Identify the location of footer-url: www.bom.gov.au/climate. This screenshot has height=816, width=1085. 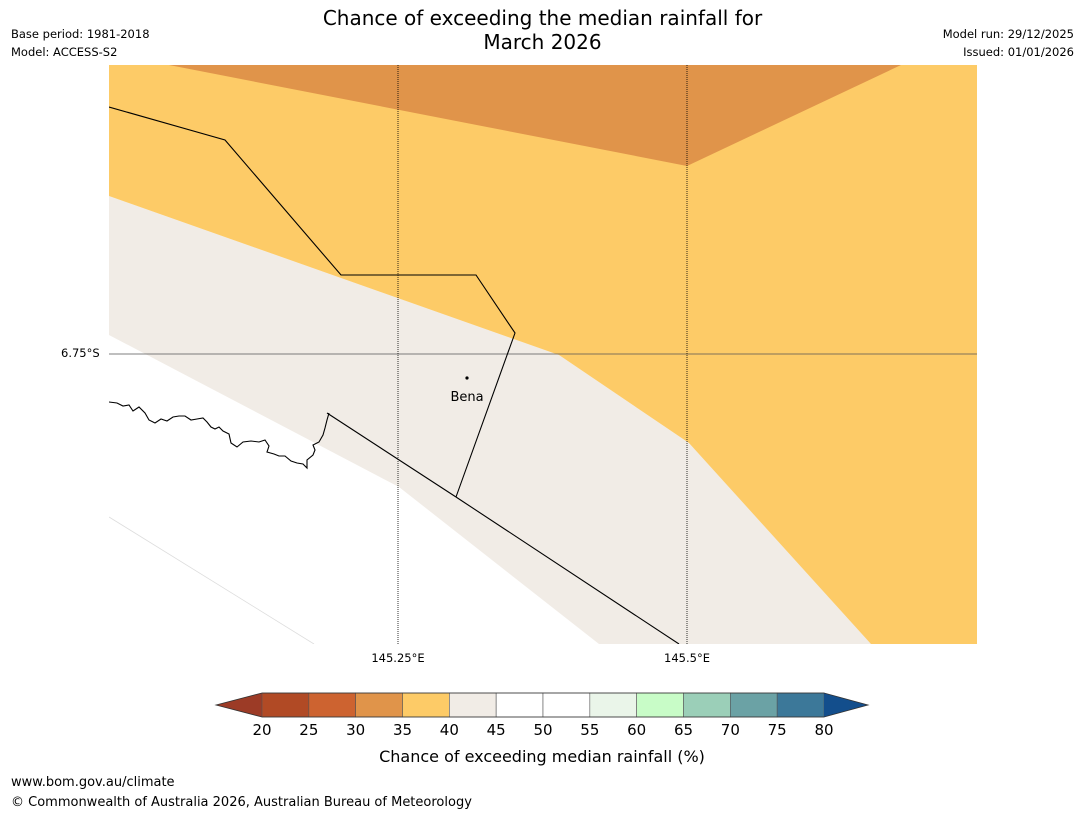
(93, 782).